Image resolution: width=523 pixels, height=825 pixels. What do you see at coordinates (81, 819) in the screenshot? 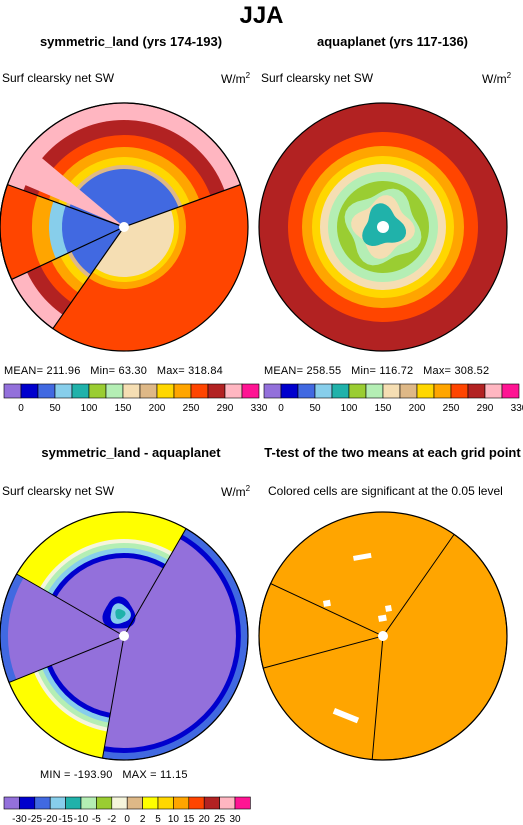
I see `panel3-colorbar-tick-4: -10` at bounding box center [81, 819].